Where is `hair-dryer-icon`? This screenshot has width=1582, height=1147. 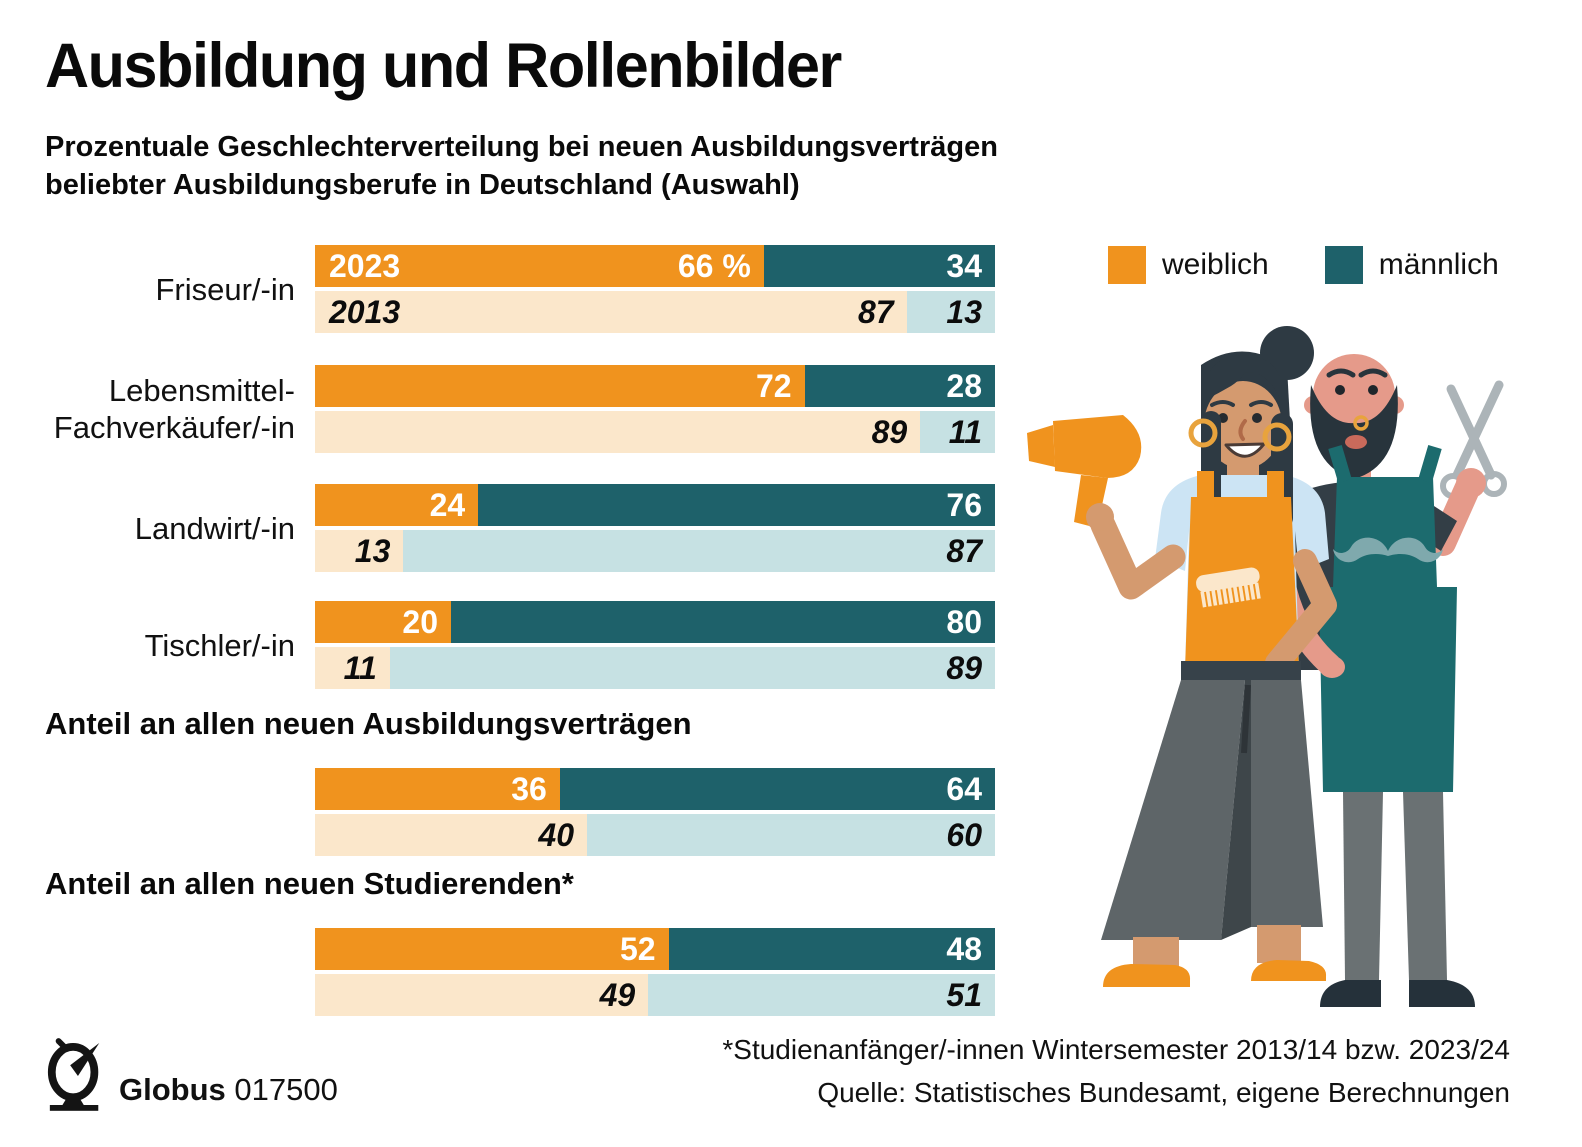
hair-dryer-icon is located at coordinates (1084, 471).